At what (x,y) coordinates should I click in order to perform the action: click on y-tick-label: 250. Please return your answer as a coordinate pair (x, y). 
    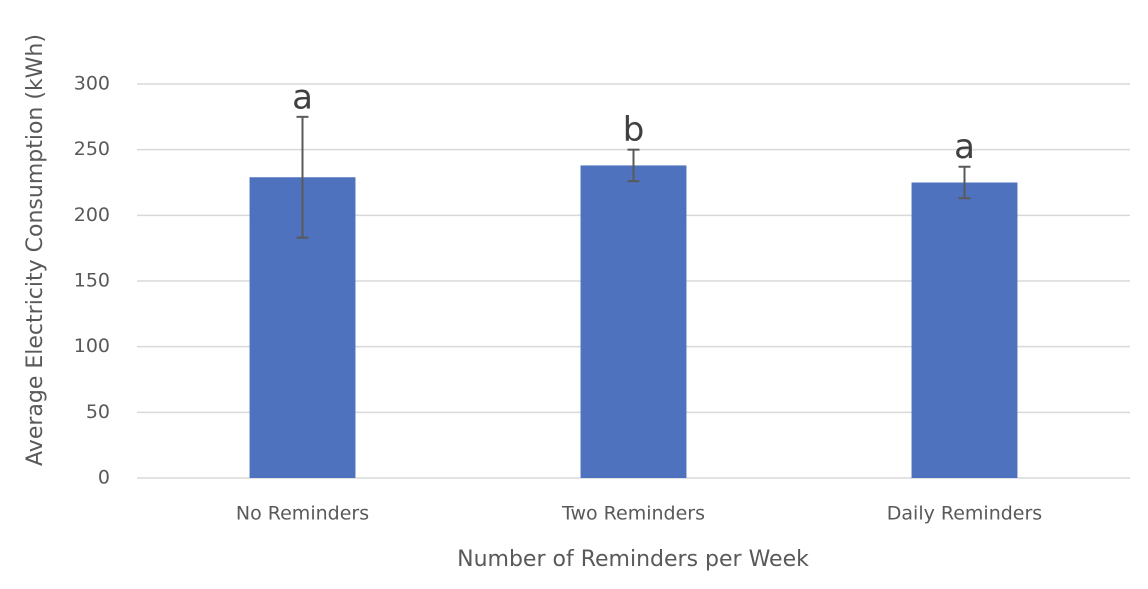
    Looking at the image, I should click on (92, 149).